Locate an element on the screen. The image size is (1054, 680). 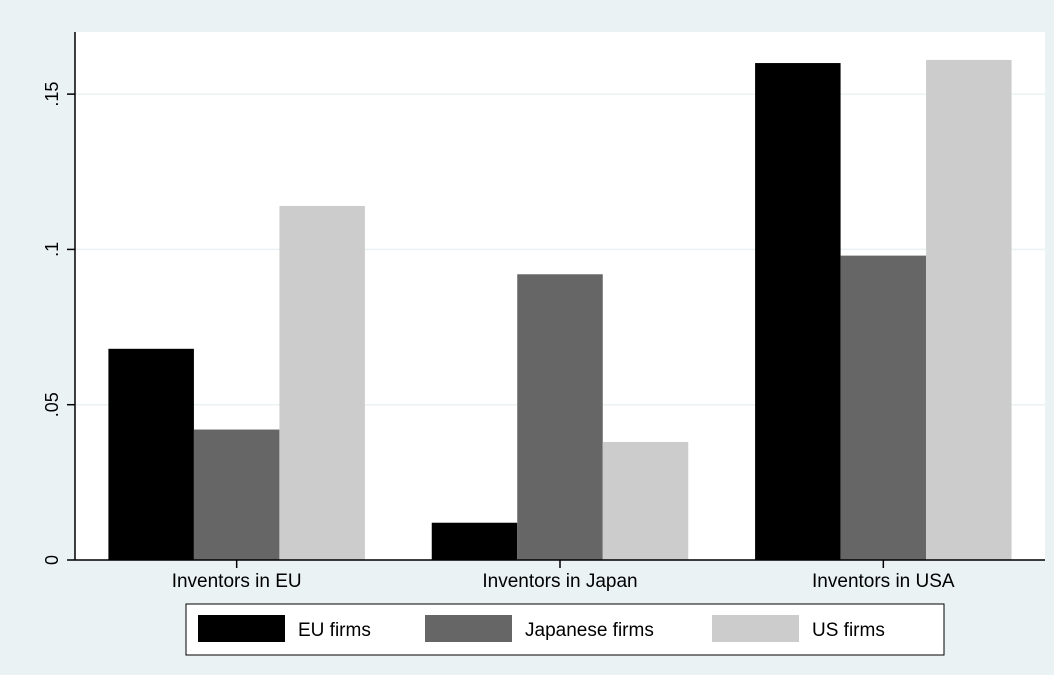
category-label: Inventors in EU is located at coordinates (237, 581).